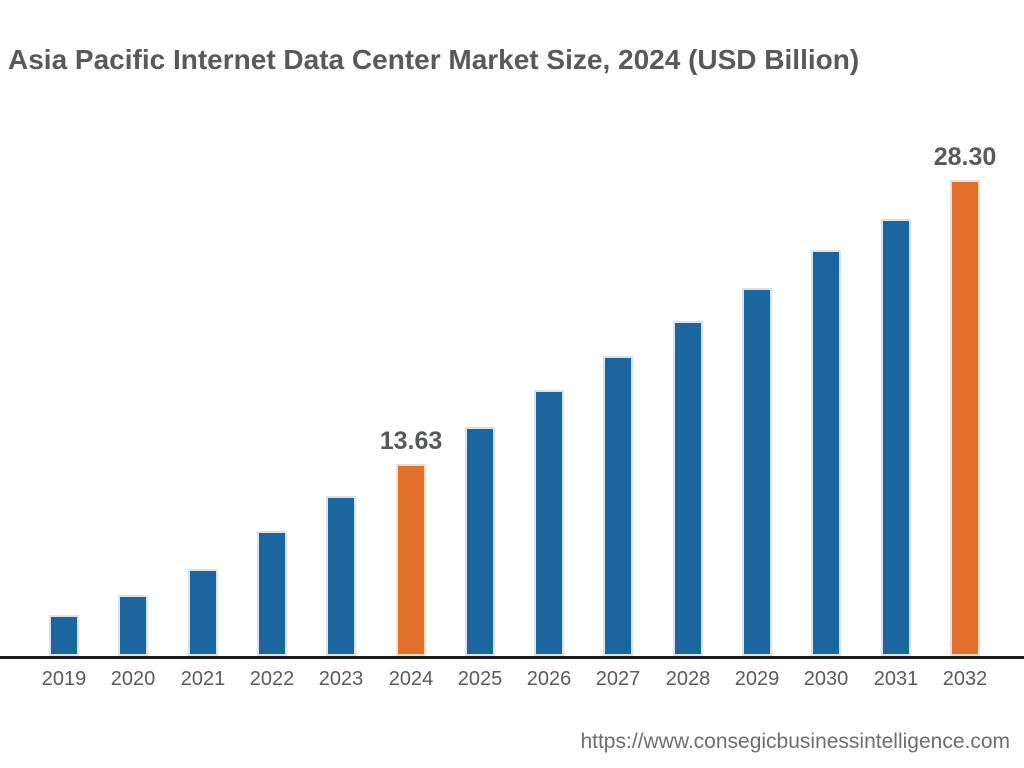  What do you see at coordinates (512, 657) in the screenshot?
I see `x-axis-line` at bounding box center [512, 657].